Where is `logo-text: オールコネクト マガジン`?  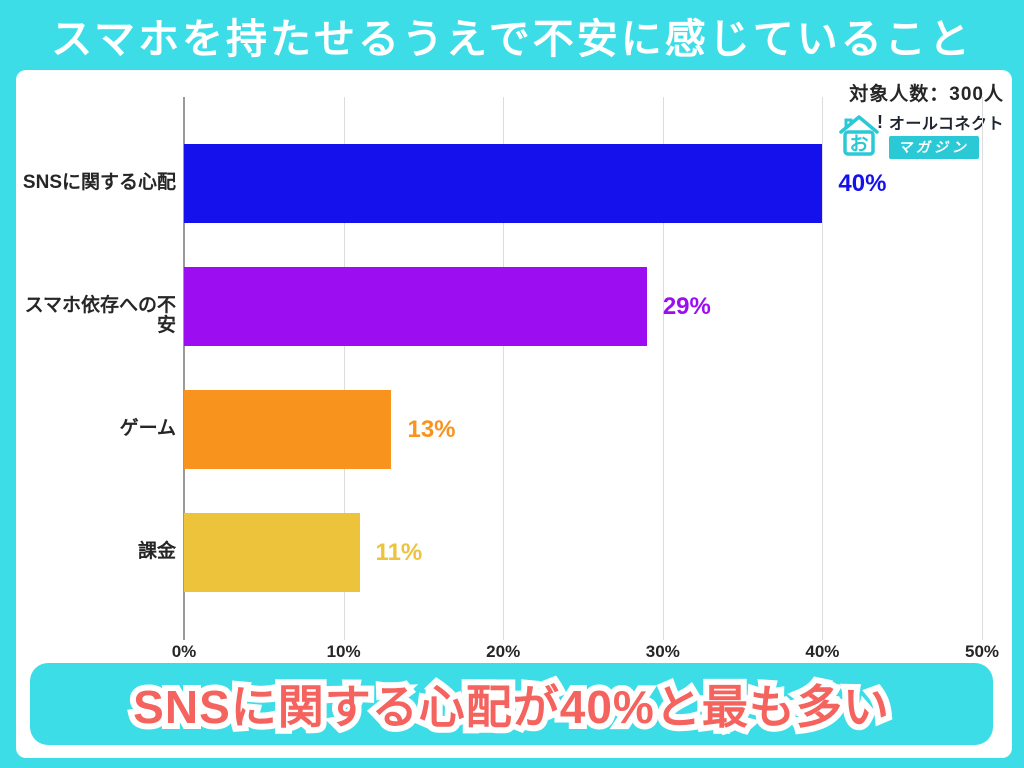
logo-text: オールコネクト マガジン is located at coordinates (946, 134).